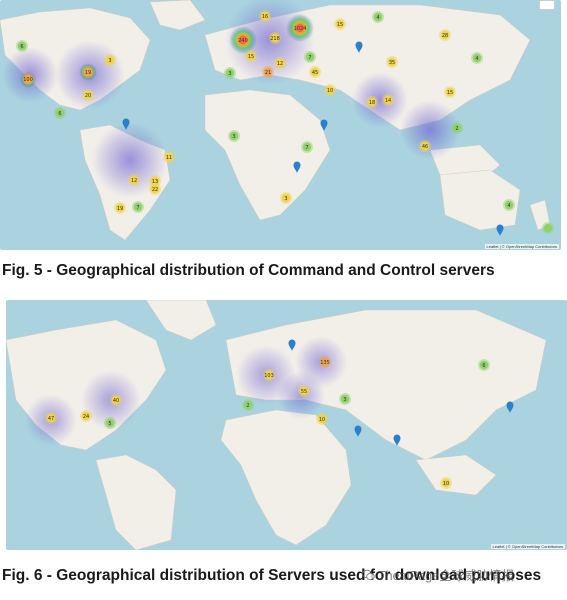 Image resolution: width=567 pixels, height=600 pixels. I want to click on cluster-marker: 40, so click(116, 400).